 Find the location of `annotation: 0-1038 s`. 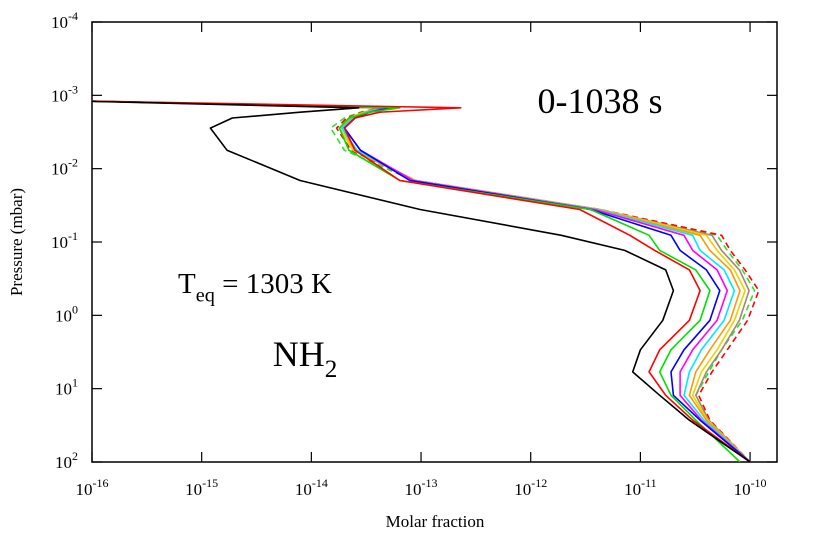

annotation: 0-1038 s is located at coordinates (600, 101).